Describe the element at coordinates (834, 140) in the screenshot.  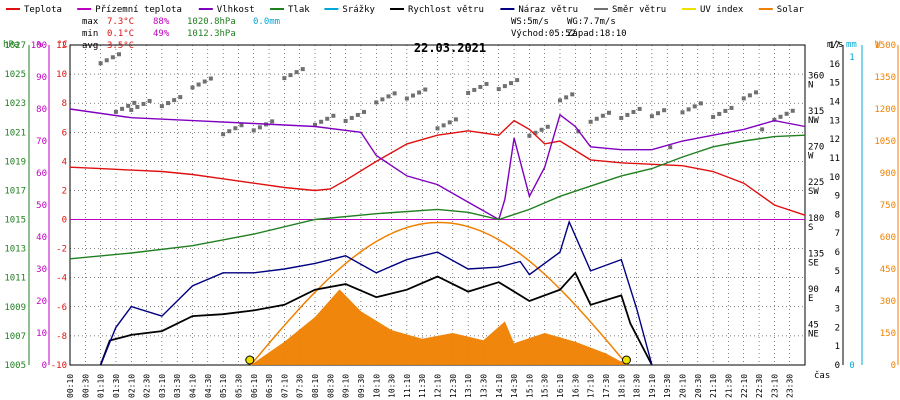
I see `wind-speed-tick: 12` at that location.